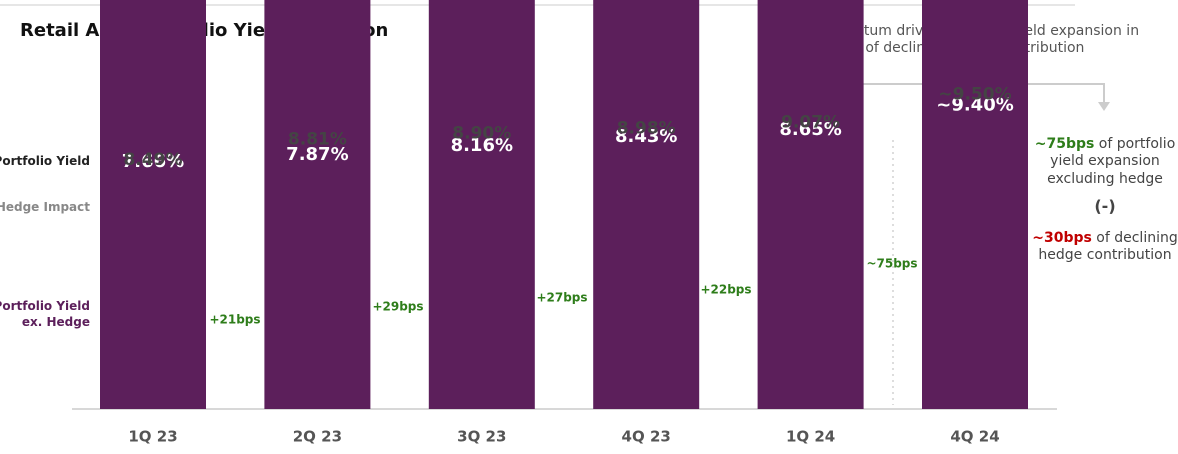 Image resolution: width=1178 pixels, height=454 pixels. I want to click on value-label: 7.66%, so click(153, 161).